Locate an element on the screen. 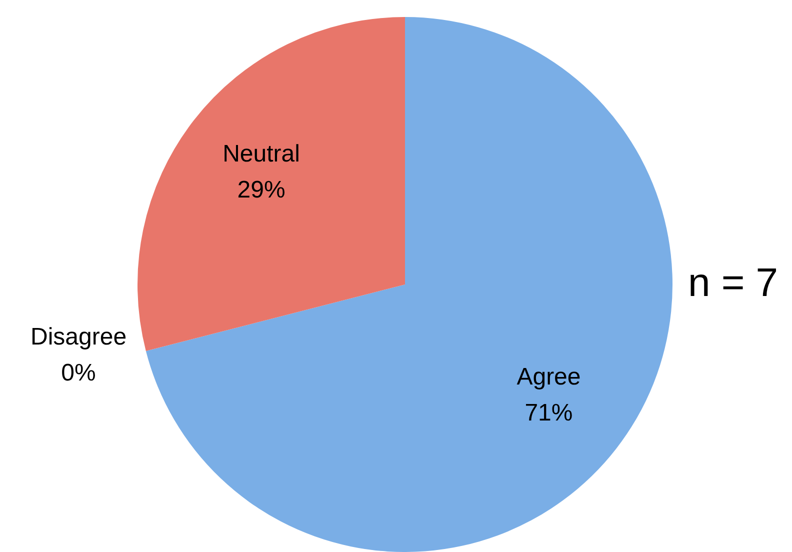  data-label: 71% is located at coordinates (548, 413).